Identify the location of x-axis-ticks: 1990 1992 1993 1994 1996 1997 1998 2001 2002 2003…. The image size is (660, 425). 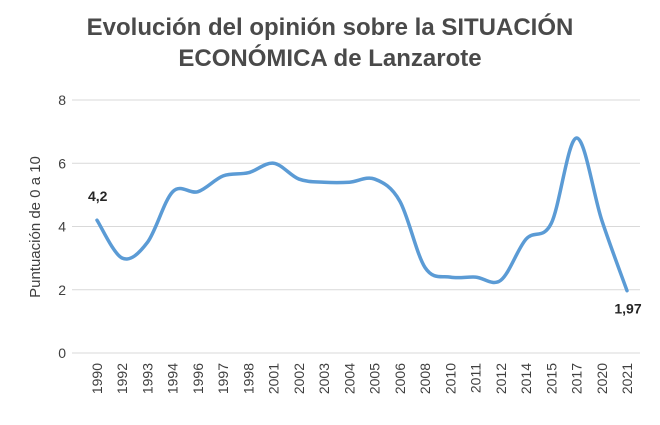
(362, 378).